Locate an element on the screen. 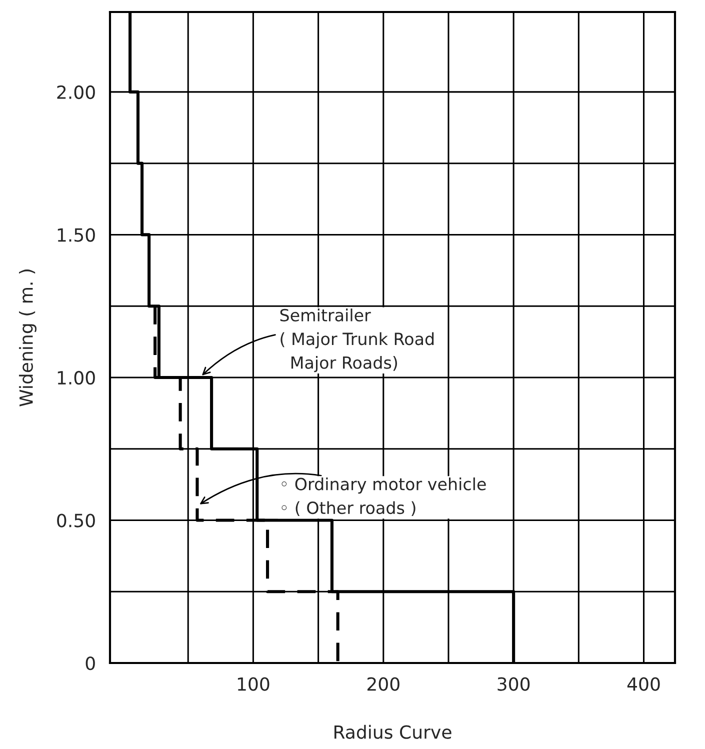 Image resolution: width=705 pixels, height=749 pixels. y-tick-label: 0 is located at coordinates (90, 663).